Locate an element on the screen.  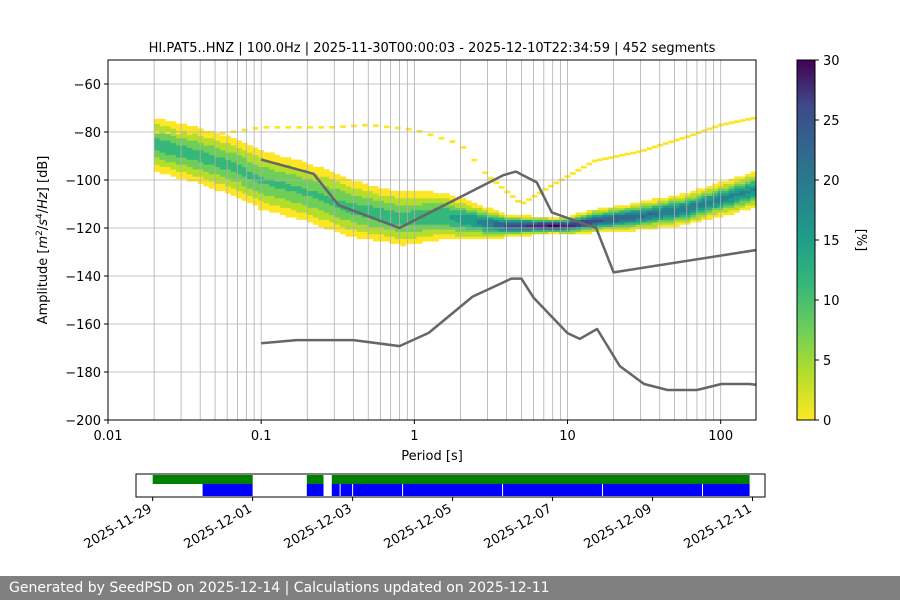
nhnm-curve is located at coordinates (508, 216).